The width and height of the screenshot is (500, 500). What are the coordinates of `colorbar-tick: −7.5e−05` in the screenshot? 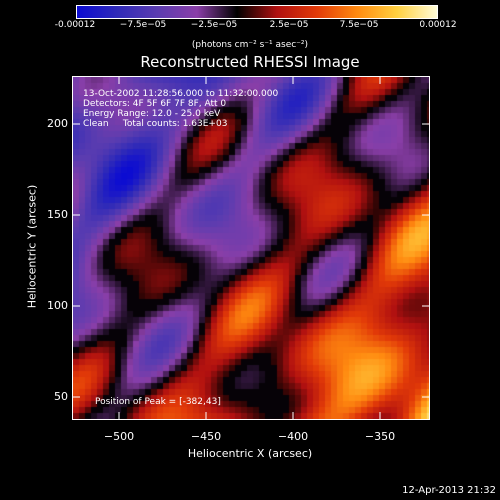 It's located at (143, 25).